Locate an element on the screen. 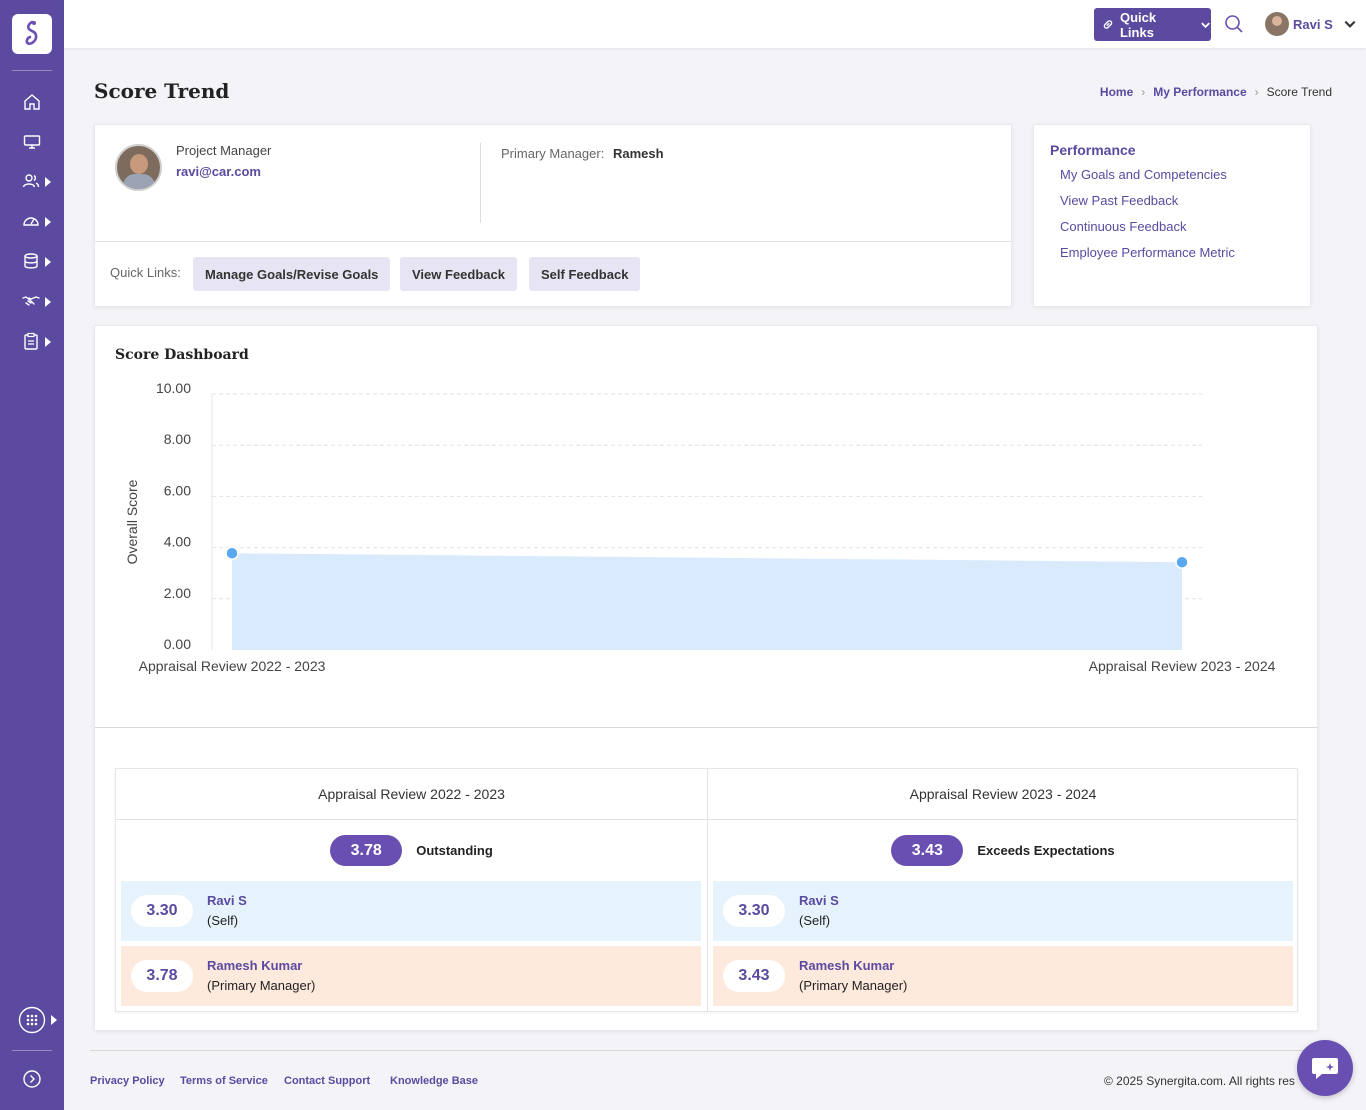  link-employee-performance-metric: Employee Performance Metric is located at coordinates (1147, 252).